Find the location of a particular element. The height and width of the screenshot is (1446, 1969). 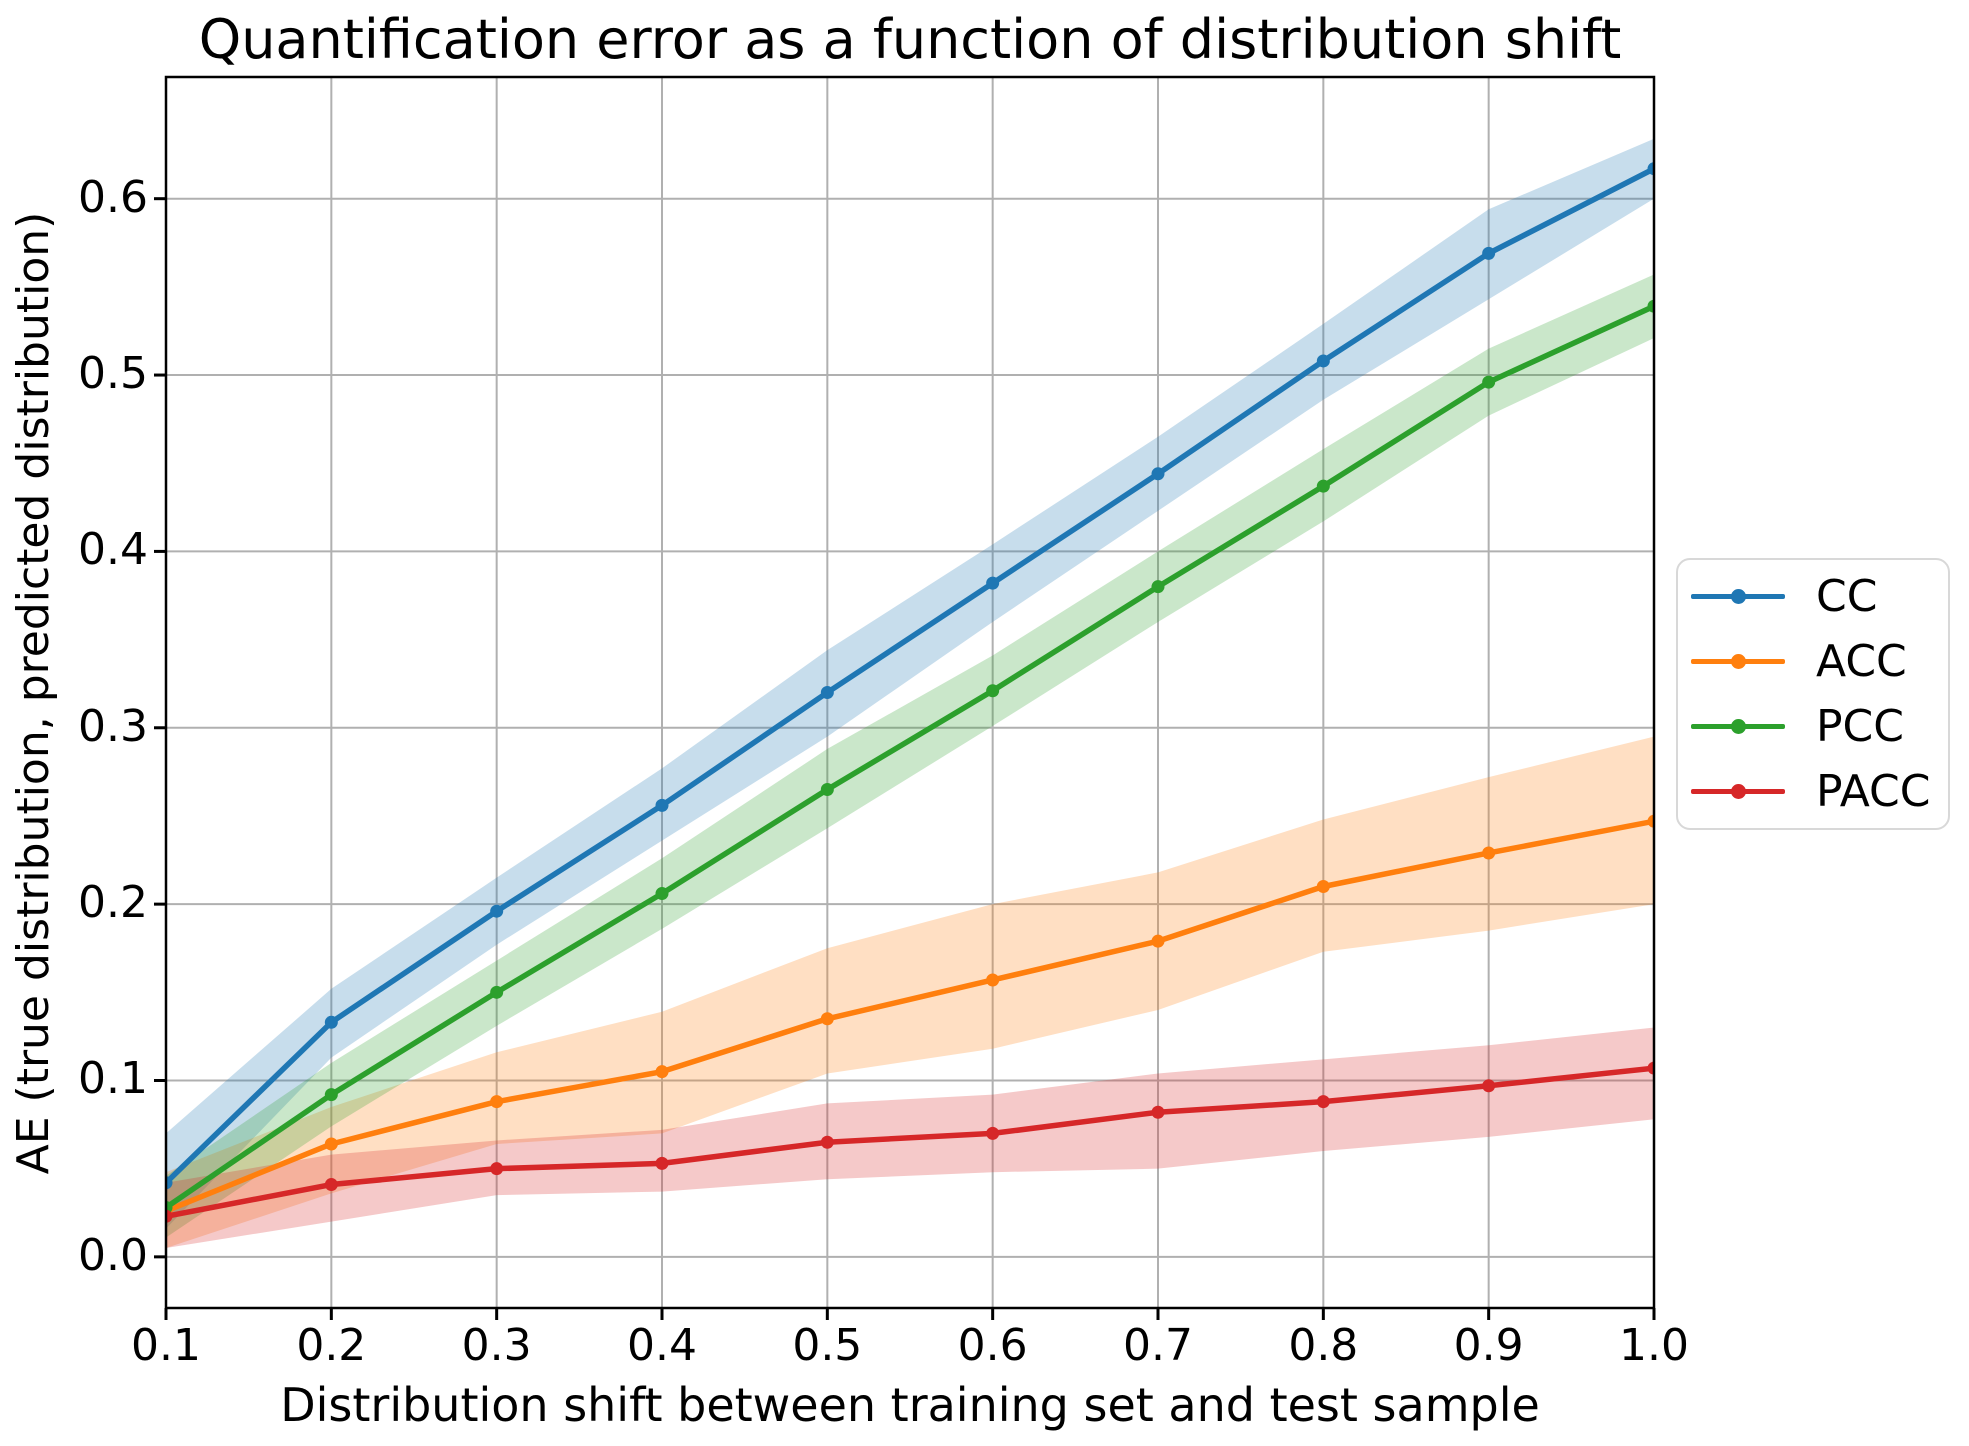

legend-label-acc: ACC is located at coordinates (1861, 661).